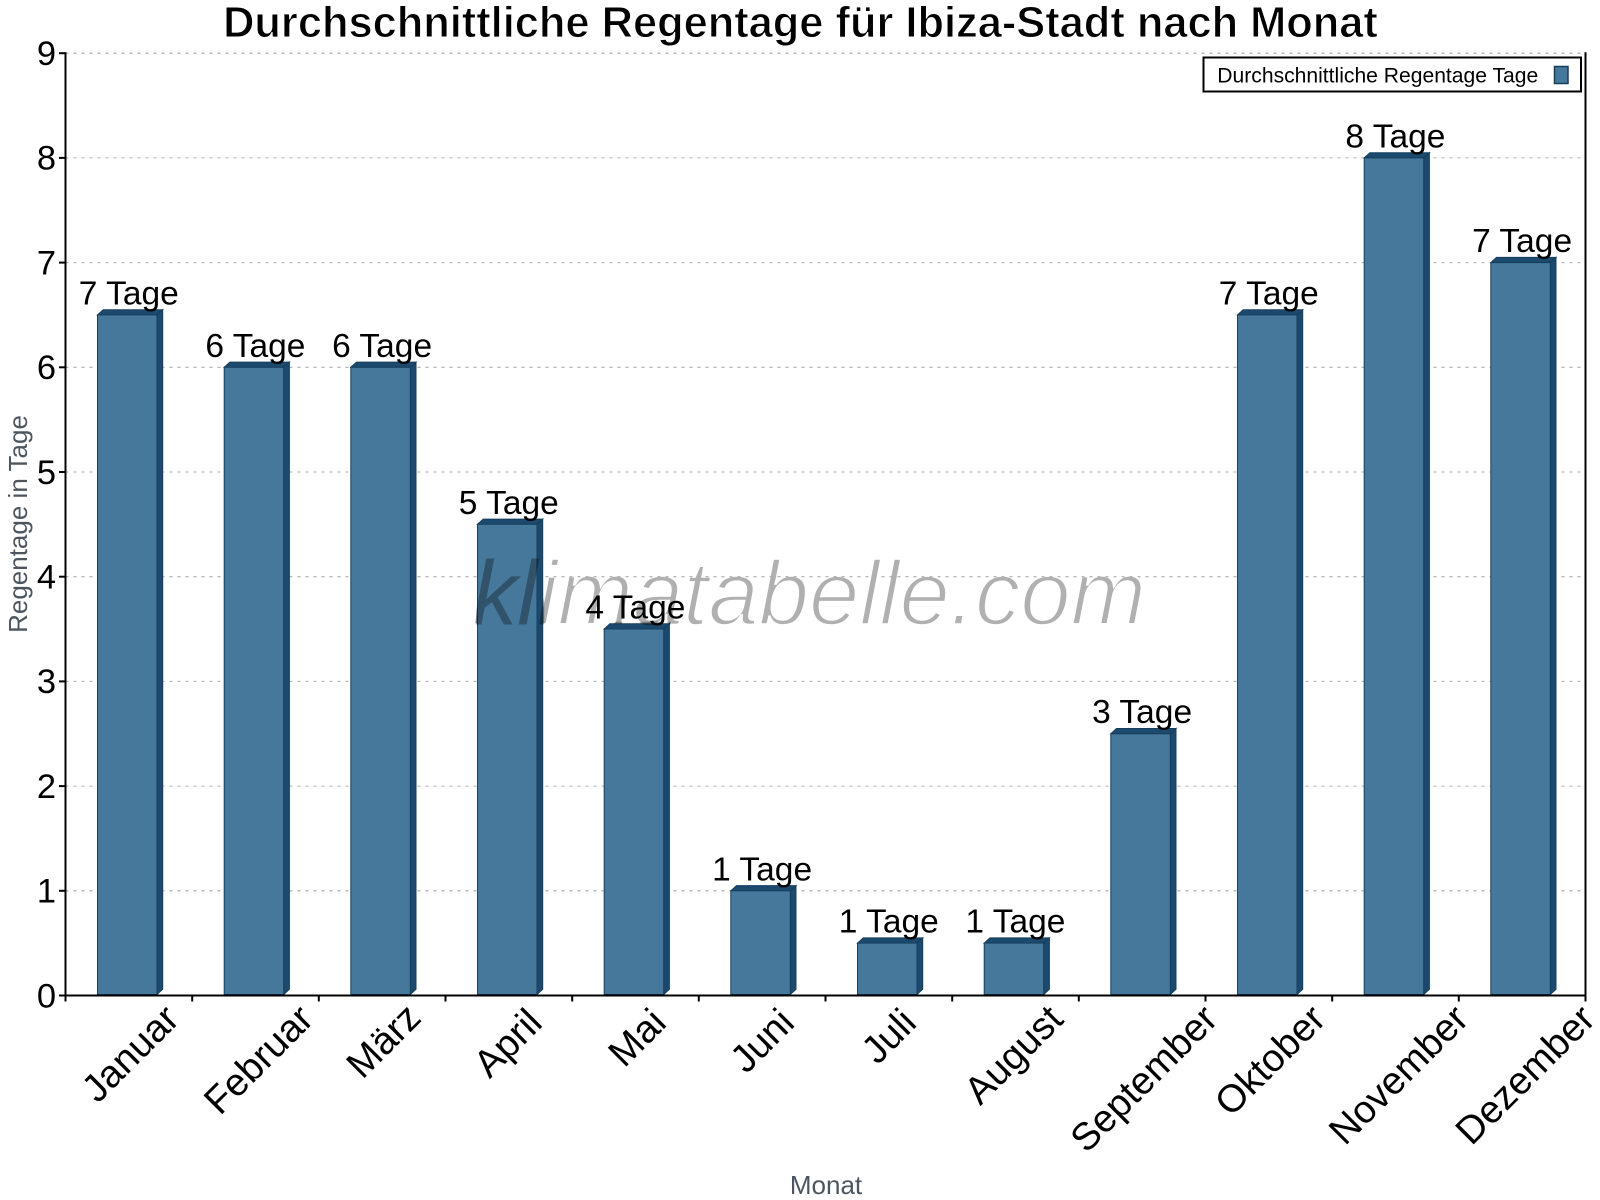 This screenshot has width=1600, height=1200. What do you see at coordinates (46, 368) in the screenshot?
I see `svg-text: 6` at bounding box center [46, 368].